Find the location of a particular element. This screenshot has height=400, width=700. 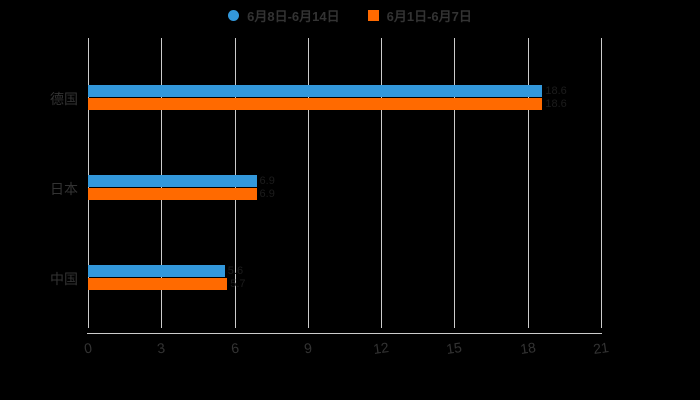

x-tick-label-3: 3 is located at coordinates (161, 348).